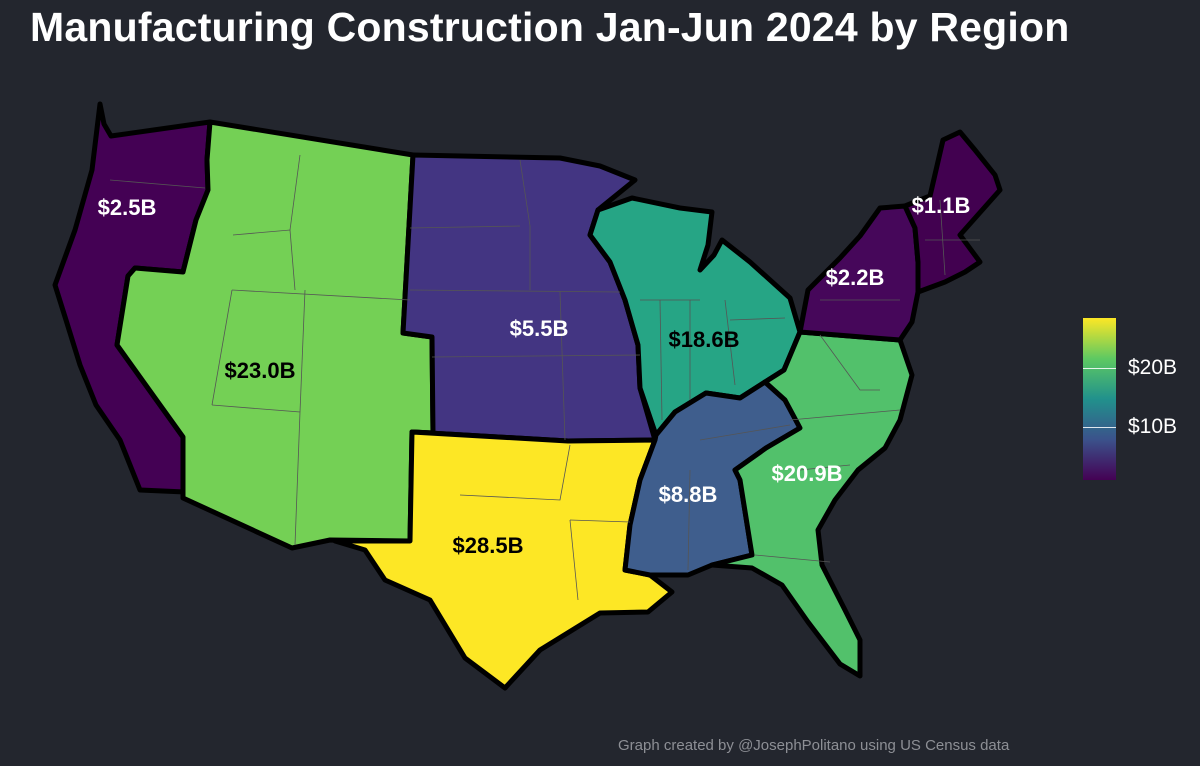 This screenshot has width=1200, height=766. What do you see at coordinates (704, 339) in the screenshot?
I see `label-east-north-central: $18.6B` at bounding box center [704, 339].